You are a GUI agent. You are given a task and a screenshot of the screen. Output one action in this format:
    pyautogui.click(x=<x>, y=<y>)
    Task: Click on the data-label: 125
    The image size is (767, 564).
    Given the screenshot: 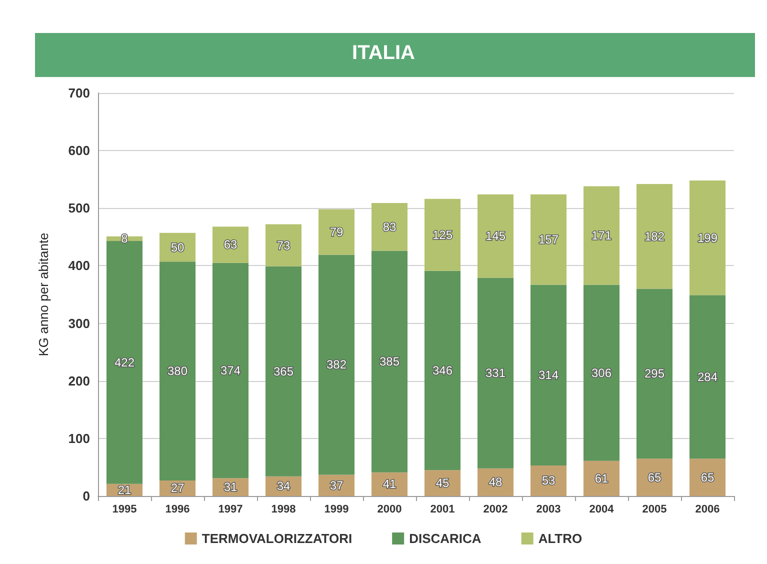 What is the action you would take?
    pyautogui.click(x=442, y=235)
    